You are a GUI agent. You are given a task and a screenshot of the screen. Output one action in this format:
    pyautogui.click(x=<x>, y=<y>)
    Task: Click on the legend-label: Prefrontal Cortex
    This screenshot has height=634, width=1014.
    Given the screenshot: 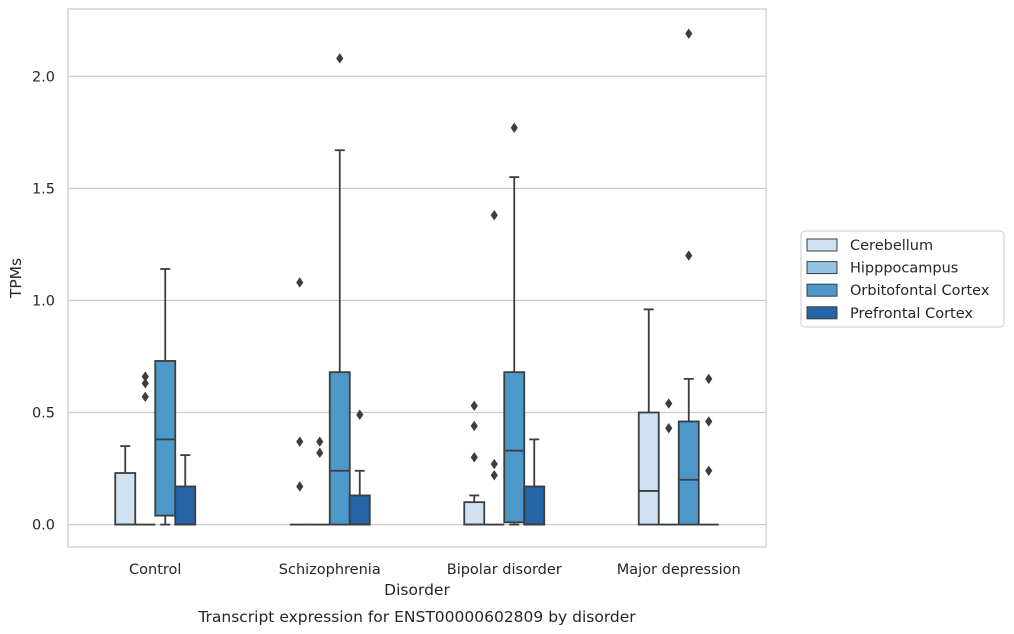 What is the action you would take?
    pyautogui.click(x=911, y=314)
    